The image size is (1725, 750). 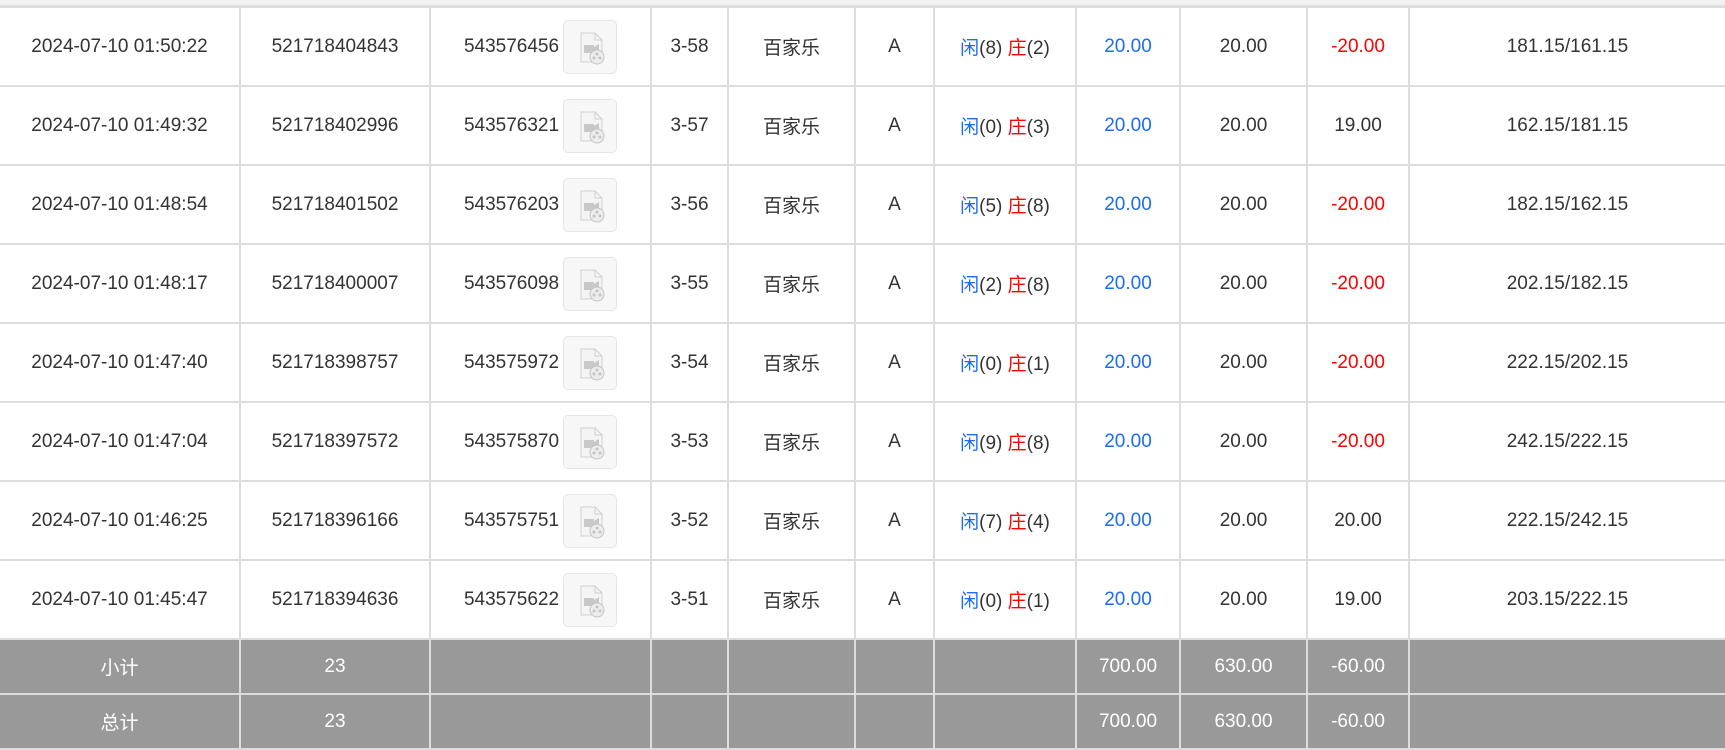 I want to click on summary-bet: 700.00, so click(x=1128, y=666).